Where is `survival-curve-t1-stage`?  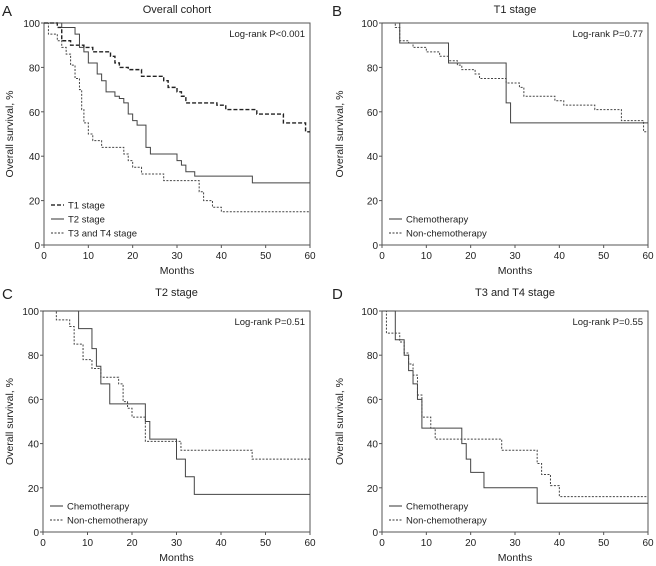
survival-curve-t1-stage is located at coordinates (177, 77).